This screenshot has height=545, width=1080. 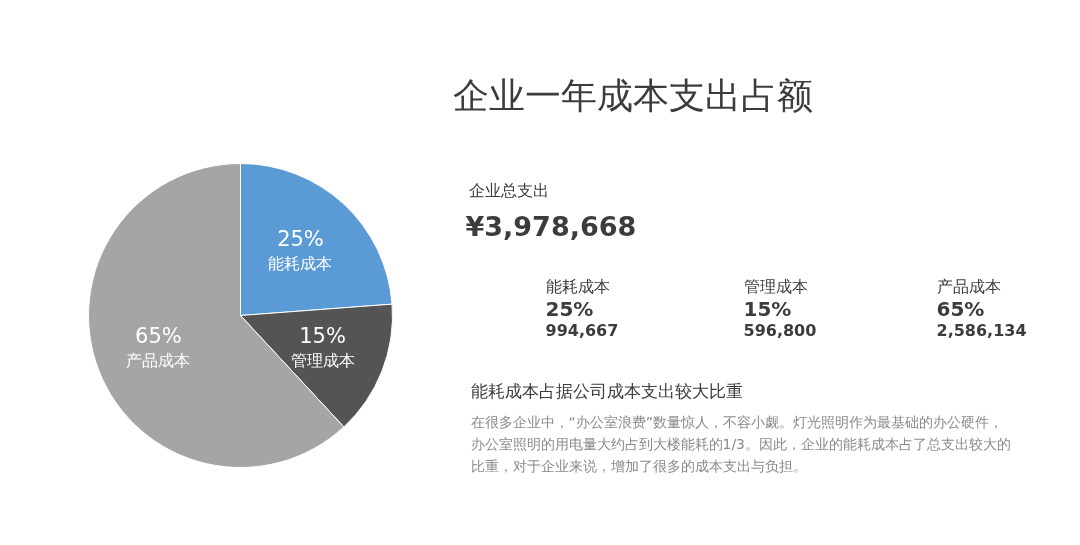 What do you see at coordinates (632, 95) in the screenshot?
I see `text: 企业一年成本支出占额` at bounding box center [632, 95].